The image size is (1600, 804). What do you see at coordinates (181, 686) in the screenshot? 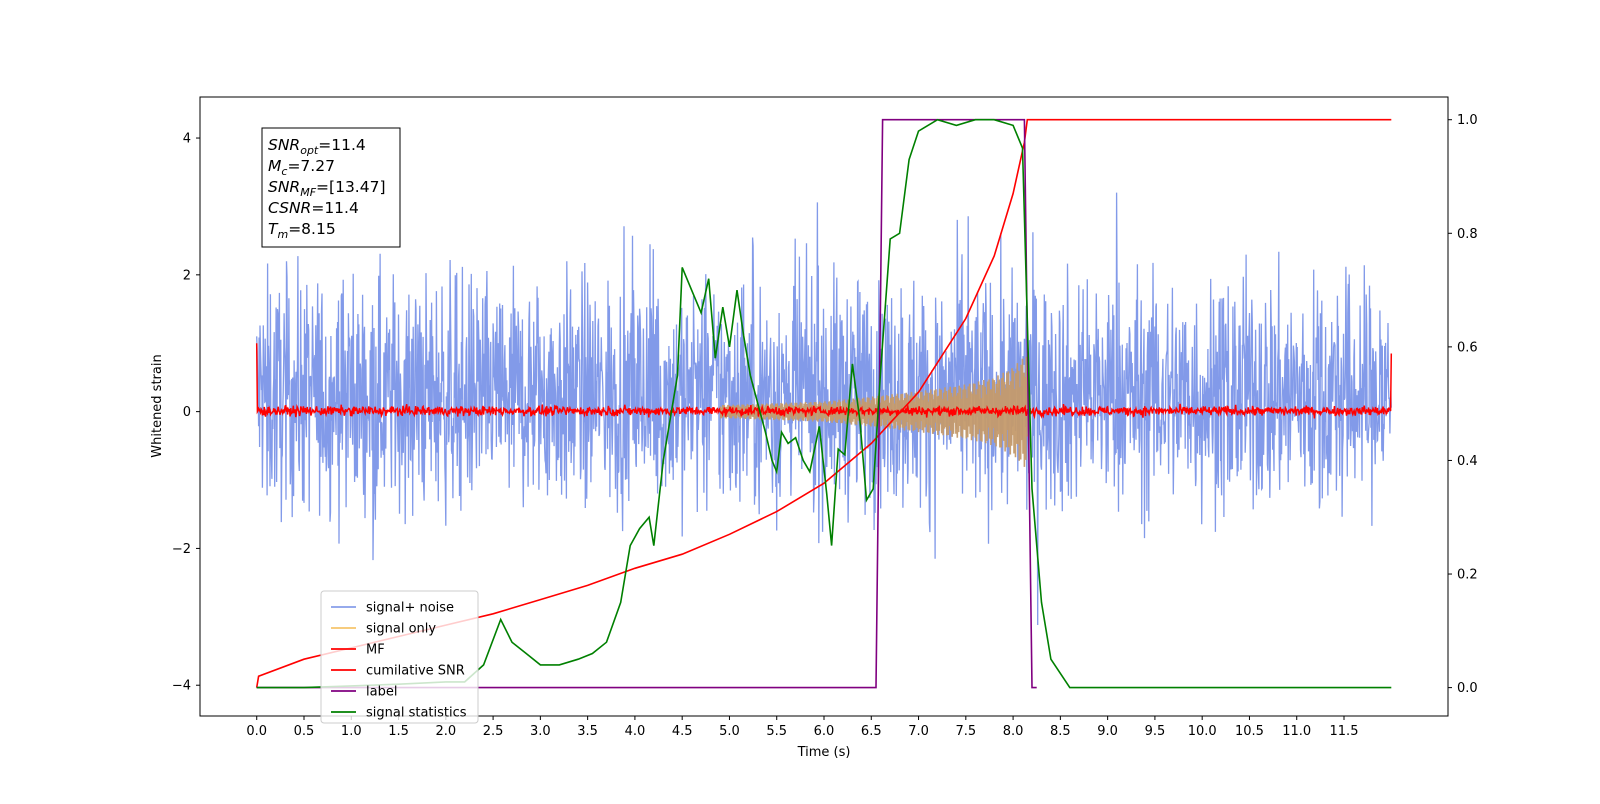
I see `y-tick-label-left: −4` at bounding box center [181, 686].